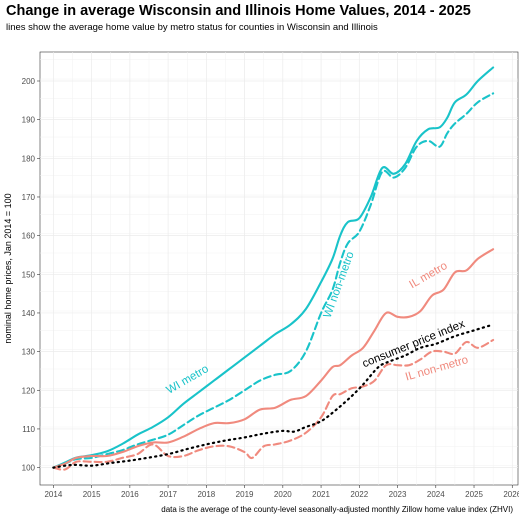 This screenshot has width=519, height=519. I want to click on y-axis-title: nominal home prices, Jan 2014 = 100, so click(8, 268).